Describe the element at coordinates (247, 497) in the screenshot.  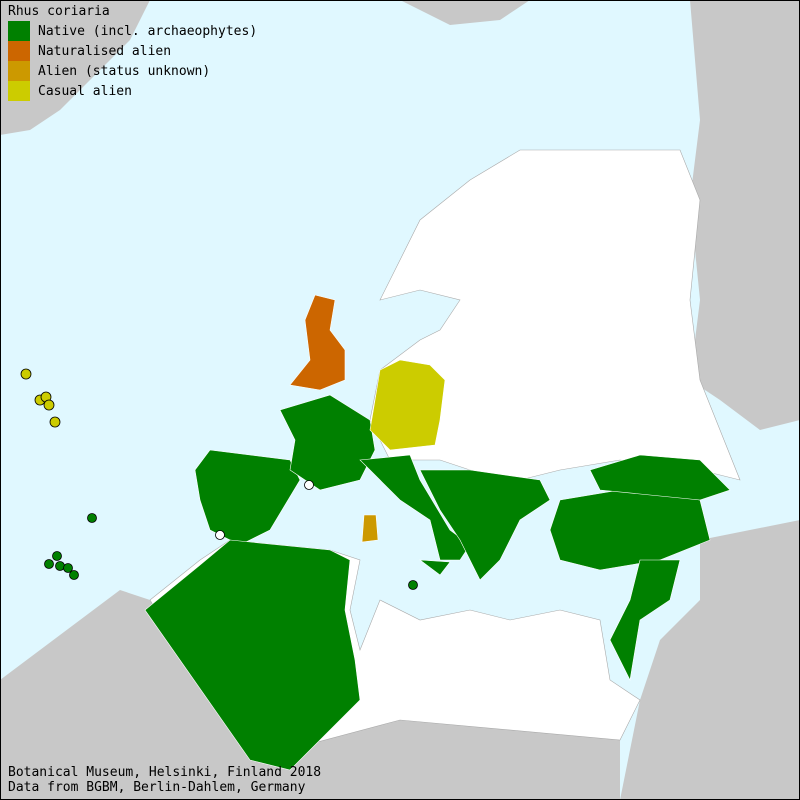
I see `region-iberia` at that location.